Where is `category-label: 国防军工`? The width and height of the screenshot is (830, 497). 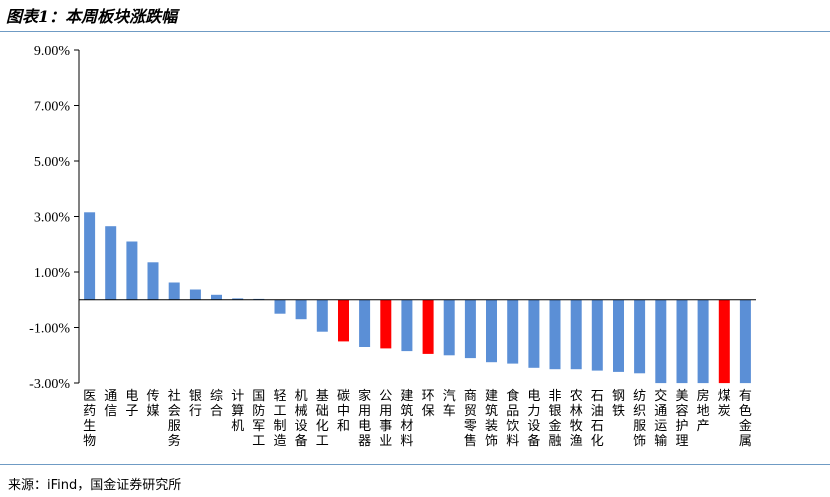 category-label: 国防军工 is located at coordinates (258, 419).